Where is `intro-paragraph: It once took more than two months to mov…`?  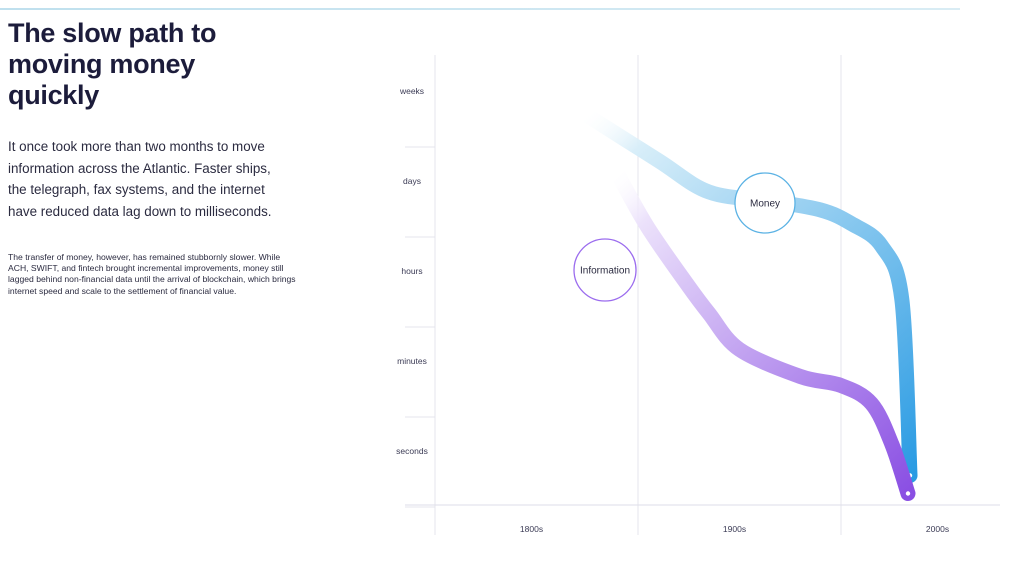 intro-paragraph: It once took more than two months to mov… is located at coordinates (140, 179).